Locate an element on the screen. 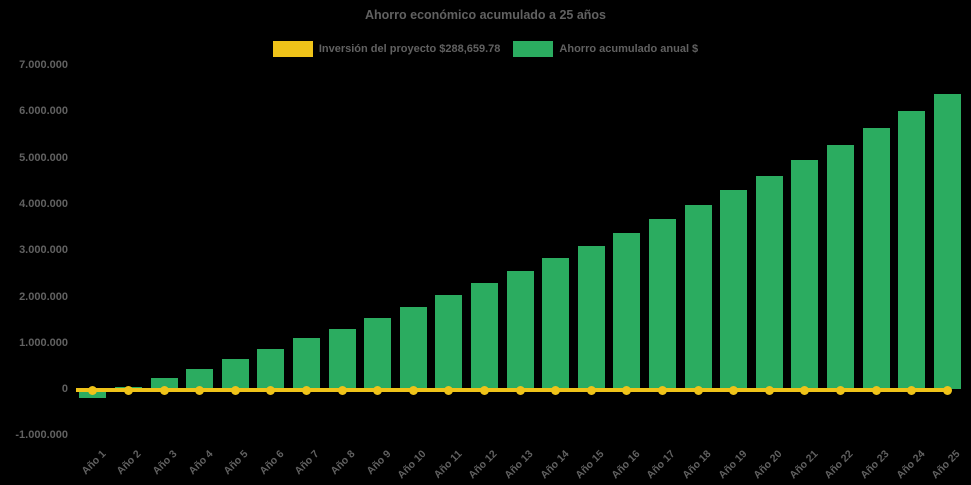 Image resolution: width=971 pixels, height=485 pixels. x-tick-label: Año 7 is located at coordinates (307, 463).